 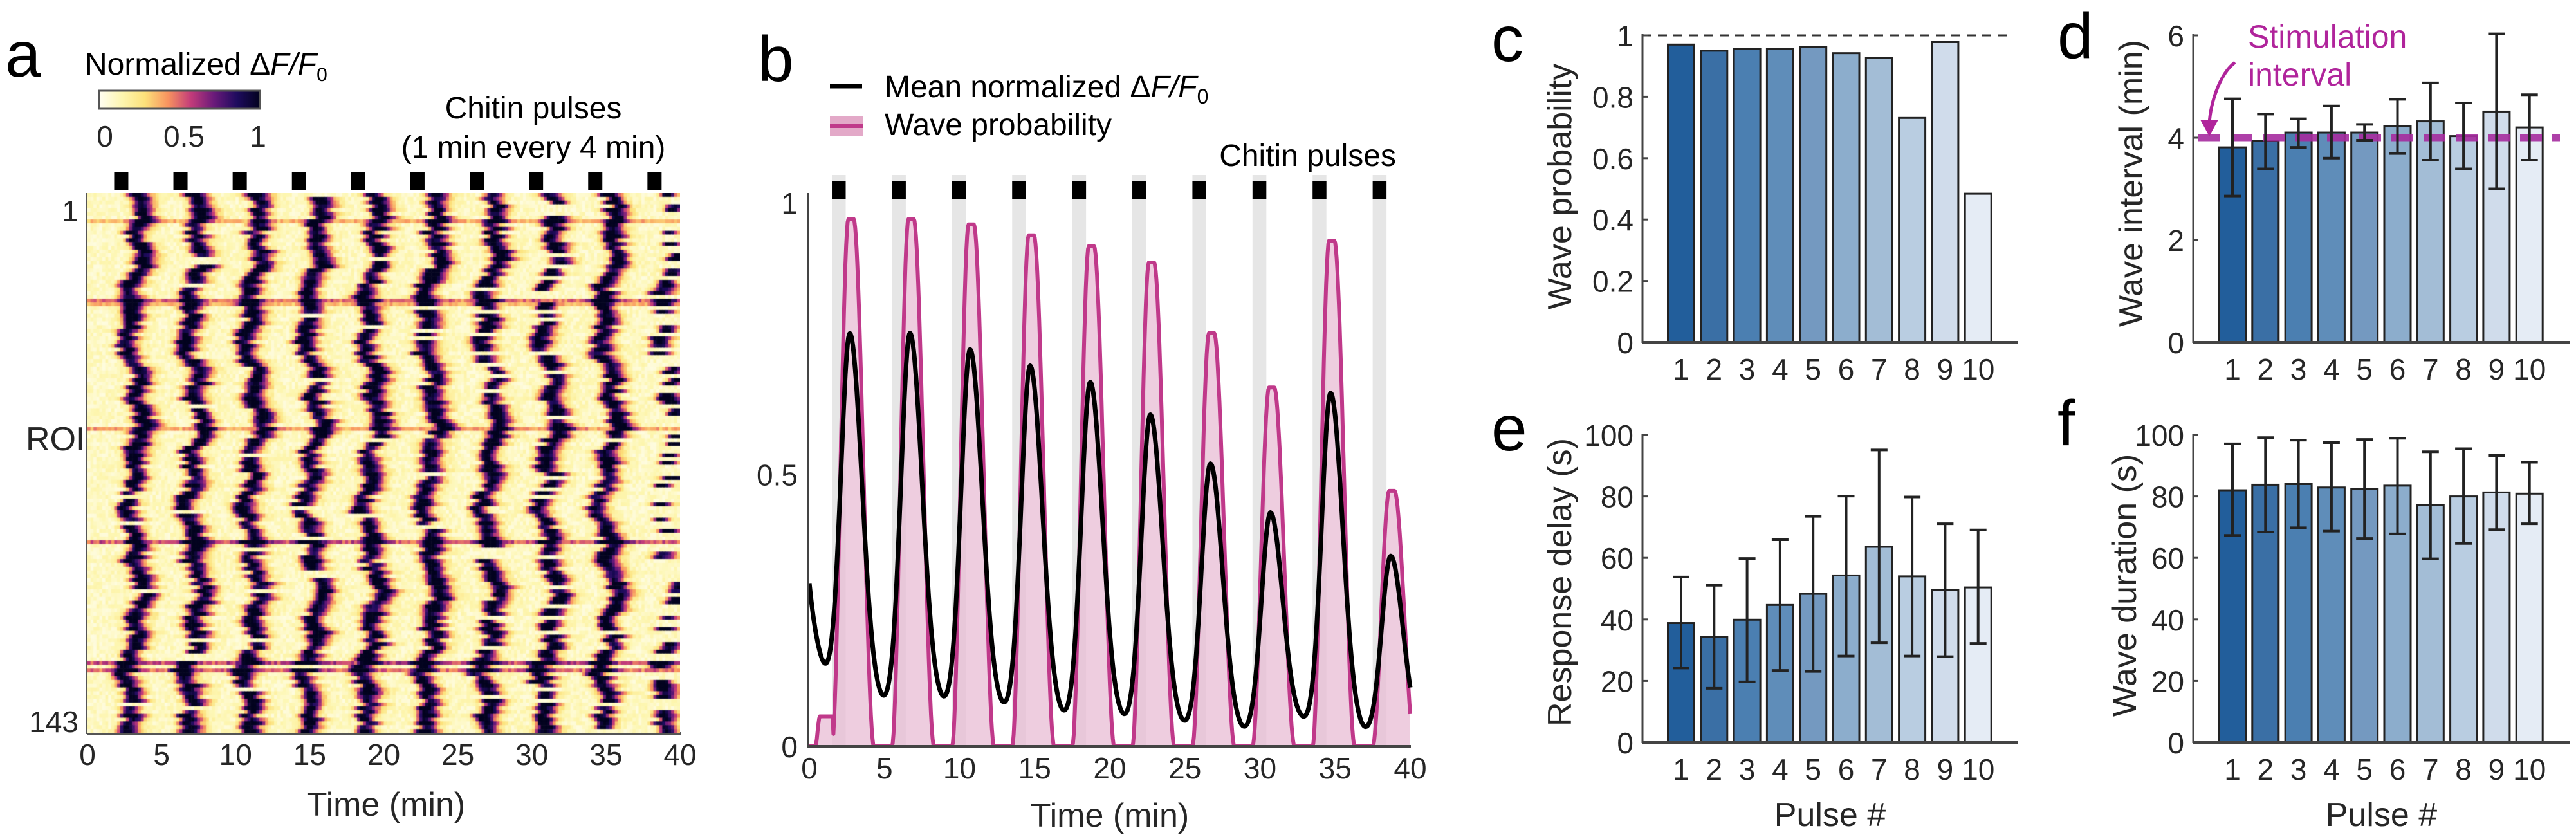 What do you see at coordinates (388, 181) in the screenshot?
I see `pulse-markers` at bounding box center [388, 181].